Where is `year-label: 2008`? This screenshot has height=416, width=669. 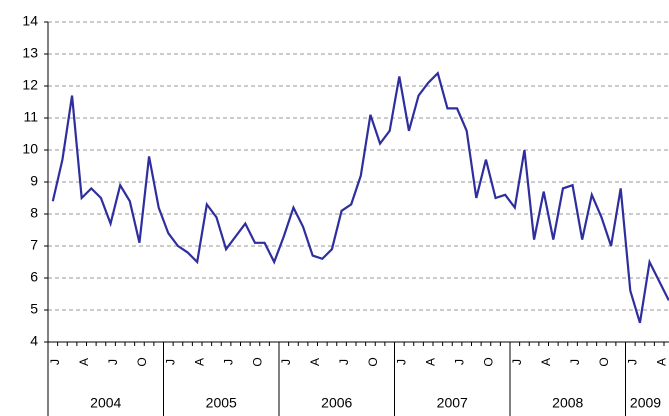
year-label: 2008 is located at coordinates (567, 403).